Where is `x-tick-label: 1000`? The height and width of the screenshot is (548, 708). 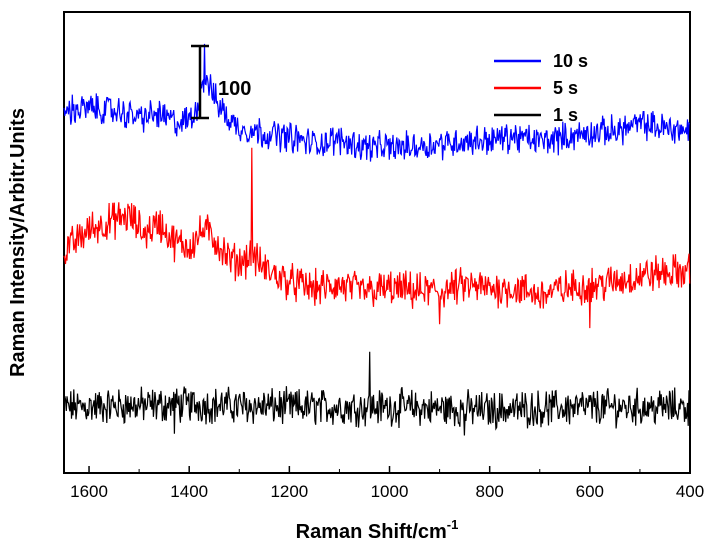 x-tick-label: 1000 is located at coordinates (390, 491).